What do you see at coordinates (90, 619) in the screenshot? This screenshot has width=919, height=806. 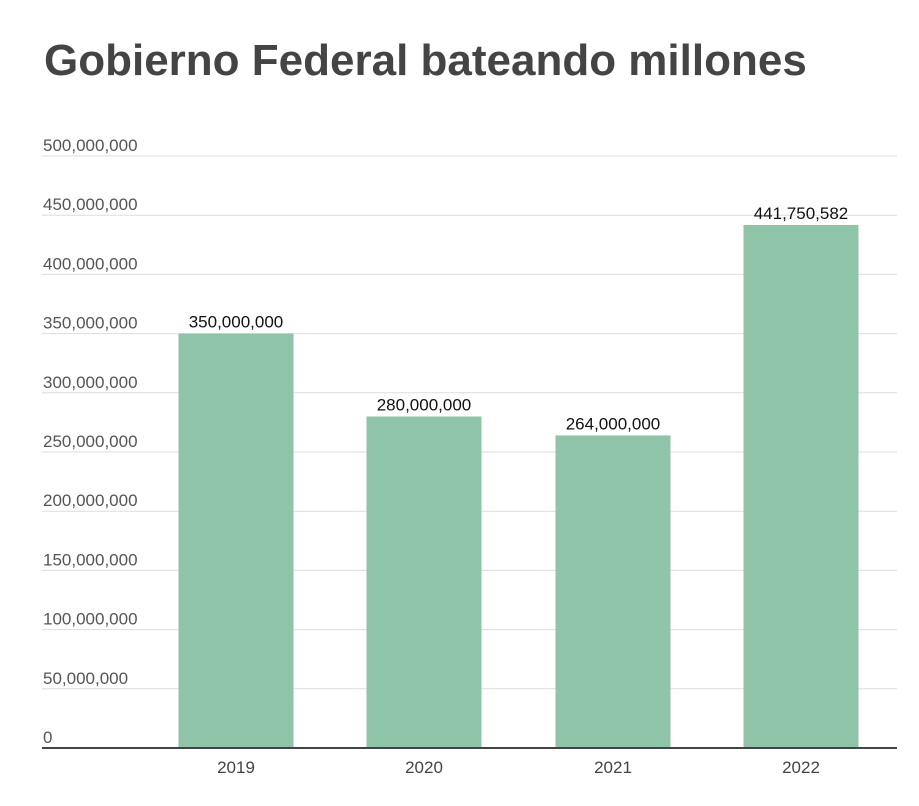 I see `y-tick-label: 100,000,000` at bounding box center [90, 619].